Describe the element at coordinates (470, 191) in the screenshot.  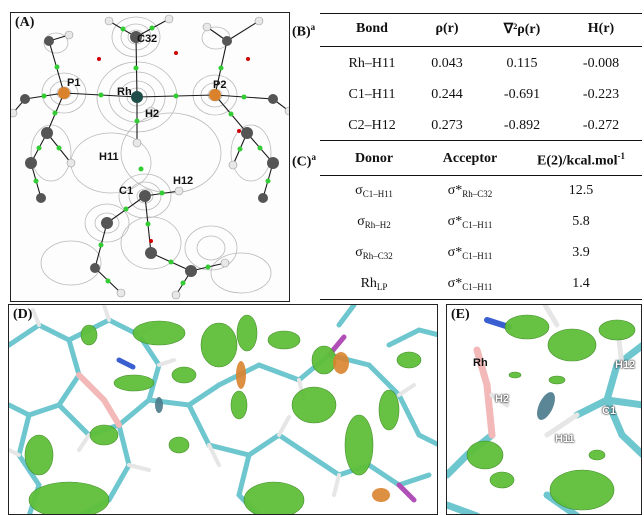
I see `table-c-acceptor: σ*Rh–C32` at that location.